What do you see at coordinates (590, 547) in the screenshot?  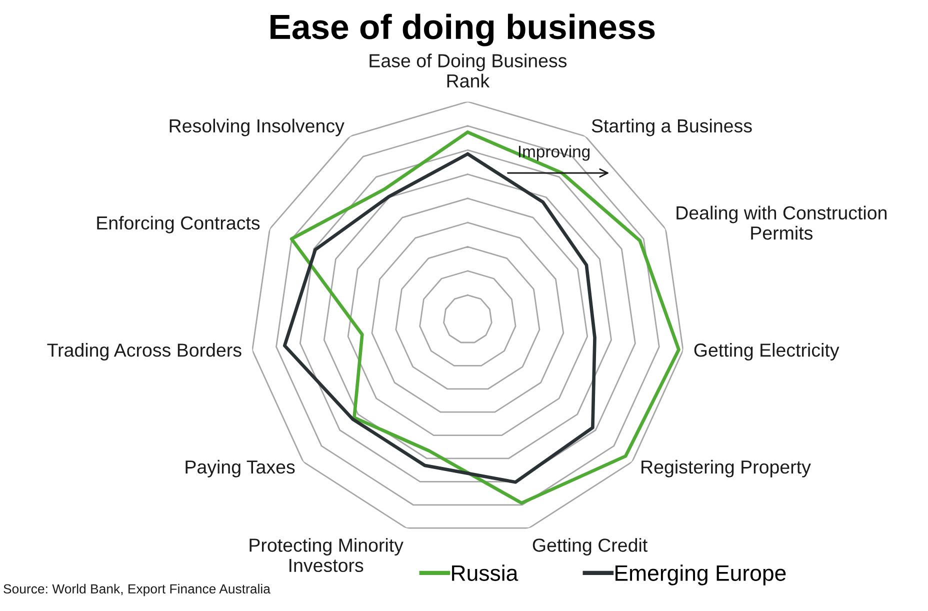 I see `spoke-label: Getting Credit` at bounding box center [590, 547].